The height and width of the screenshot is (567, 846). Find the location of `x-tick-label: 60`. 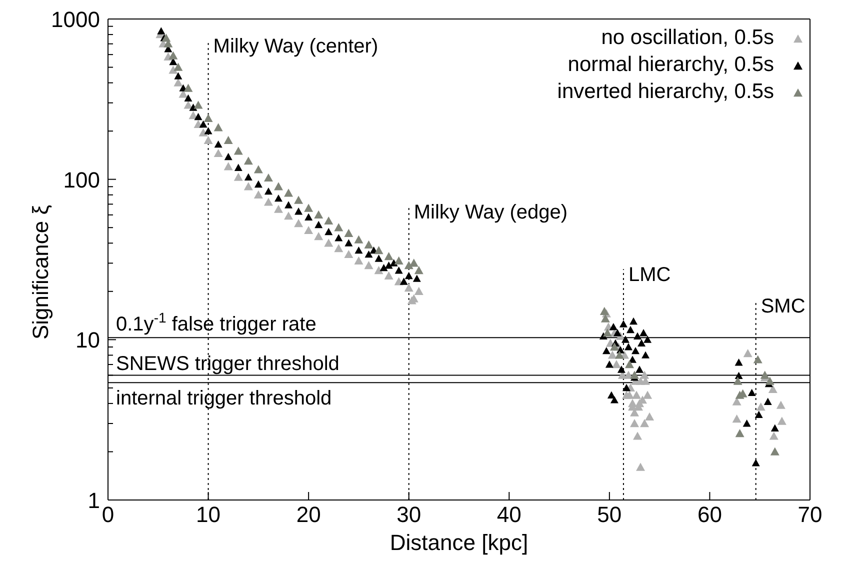

x-tick-label: 60 is located at coordinates (709, 514).